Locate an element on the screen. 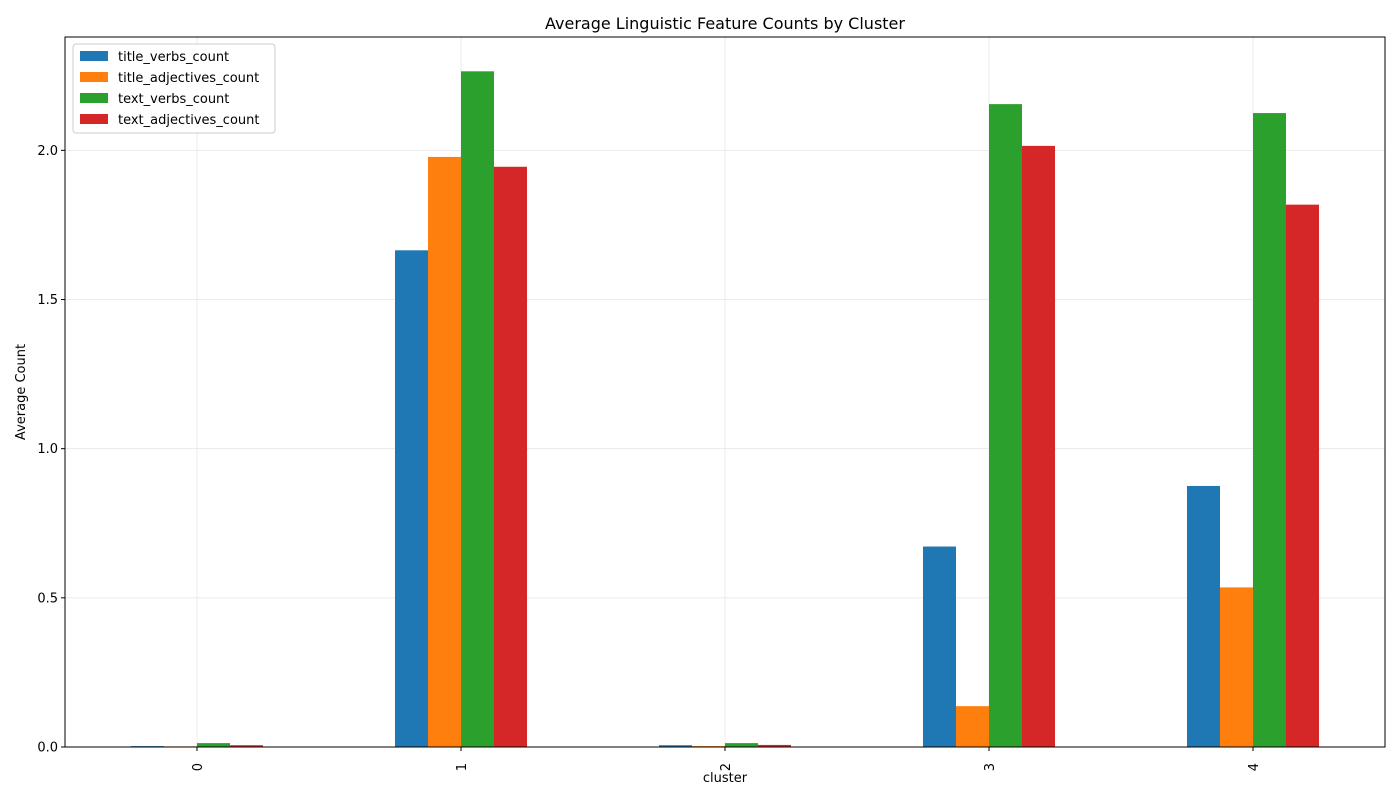 Image resolution: width=1400 pixels, height=800 pixels. y-tick-label: 2.0 is located at coordinates (47, 151).